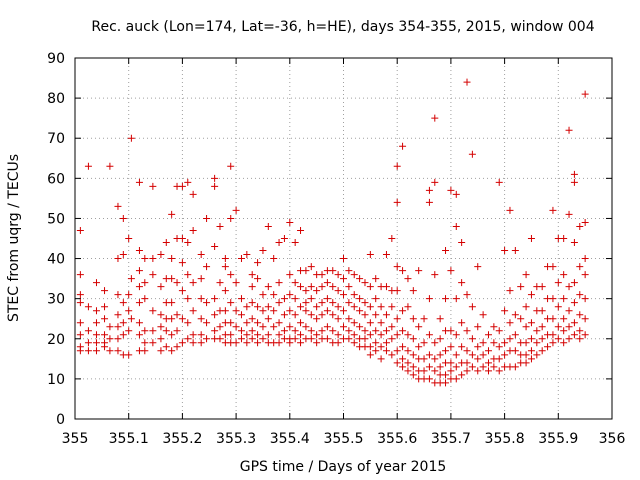  I want to click on y-tick-labels: 0 10 20 30 40 50 60 70 80 90, so click(56, 239).